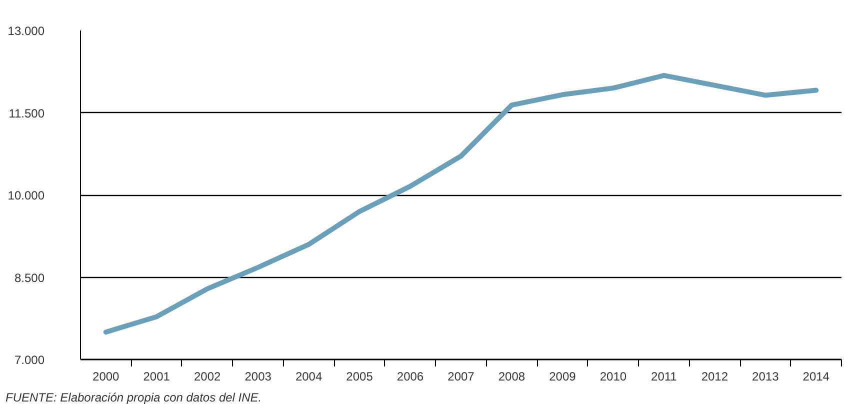 The image size is (859, 409). Describe the element at coordinates (461, 377) in the screenshot. I see `x-tick-label: 2007` at that location.